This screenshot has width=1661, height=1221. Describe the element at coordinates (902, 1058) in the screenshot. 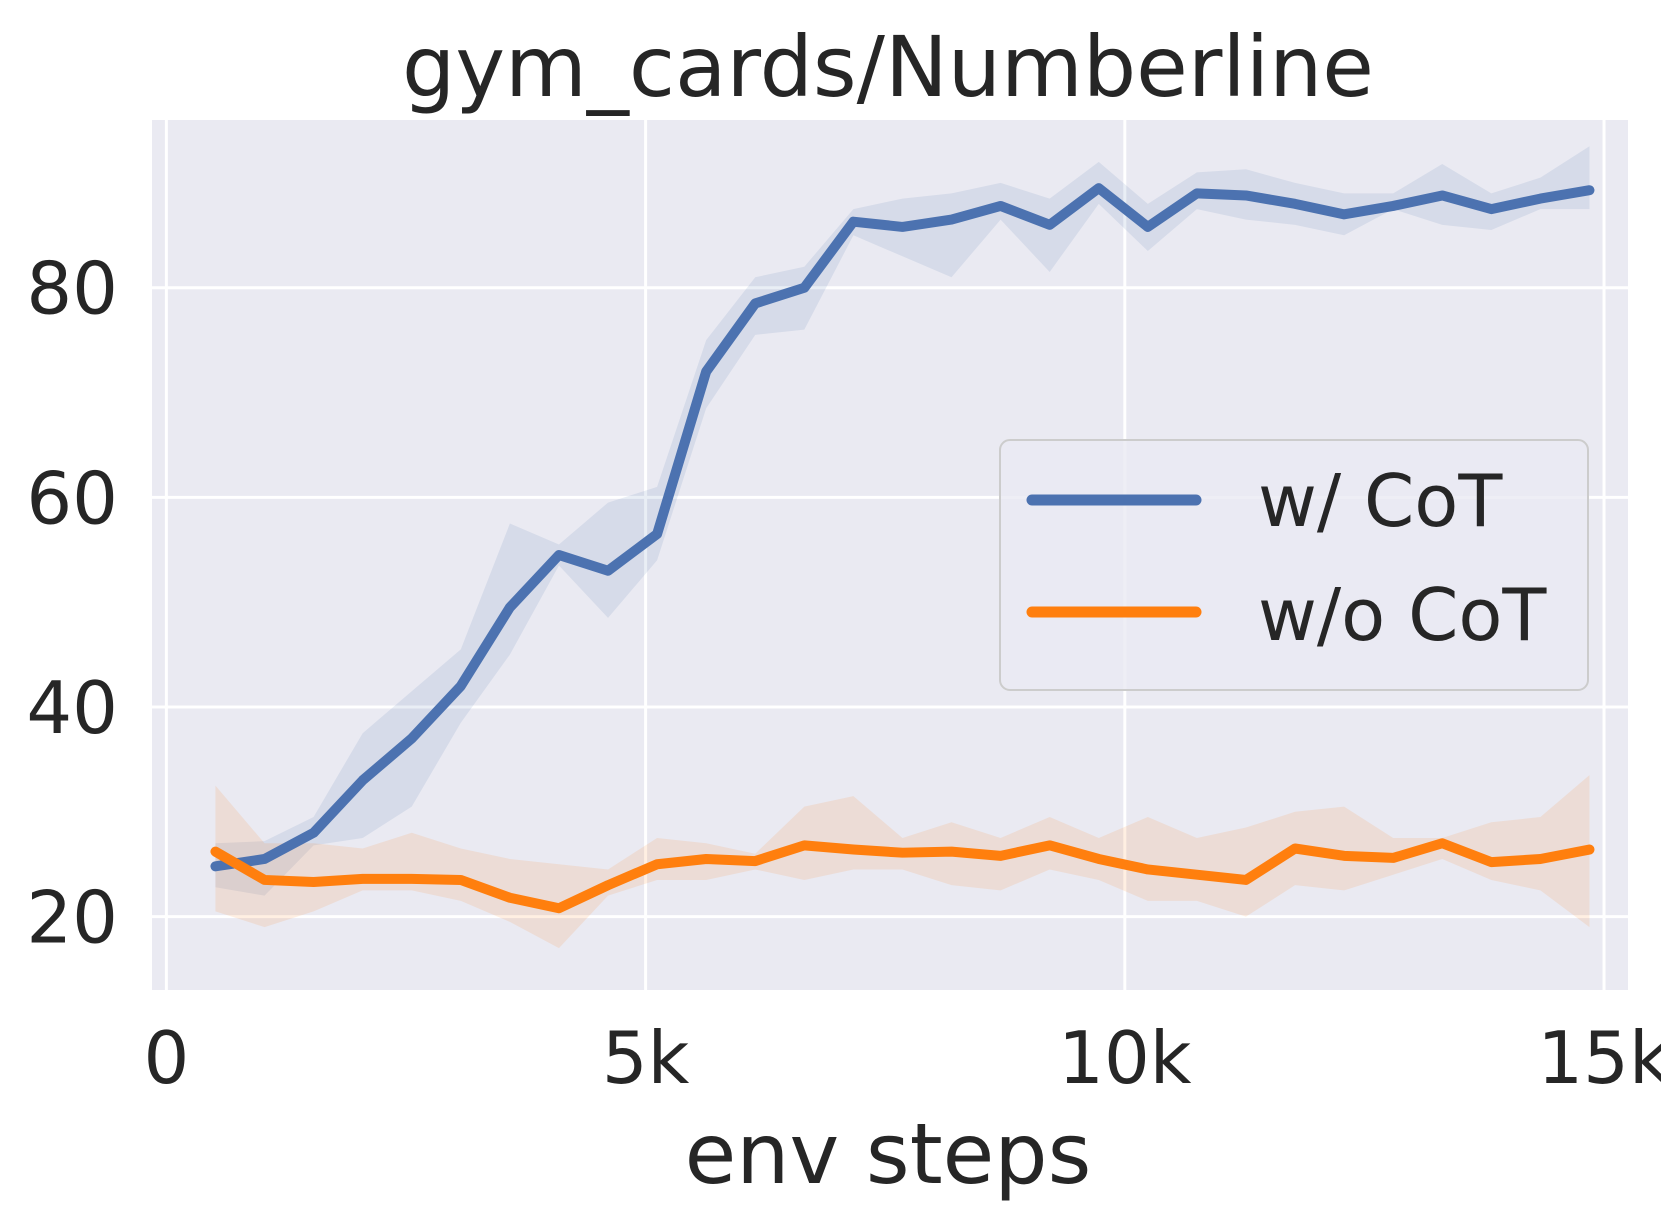

I see `x-tick-labels: 0 5k 10k 15k` at that location.